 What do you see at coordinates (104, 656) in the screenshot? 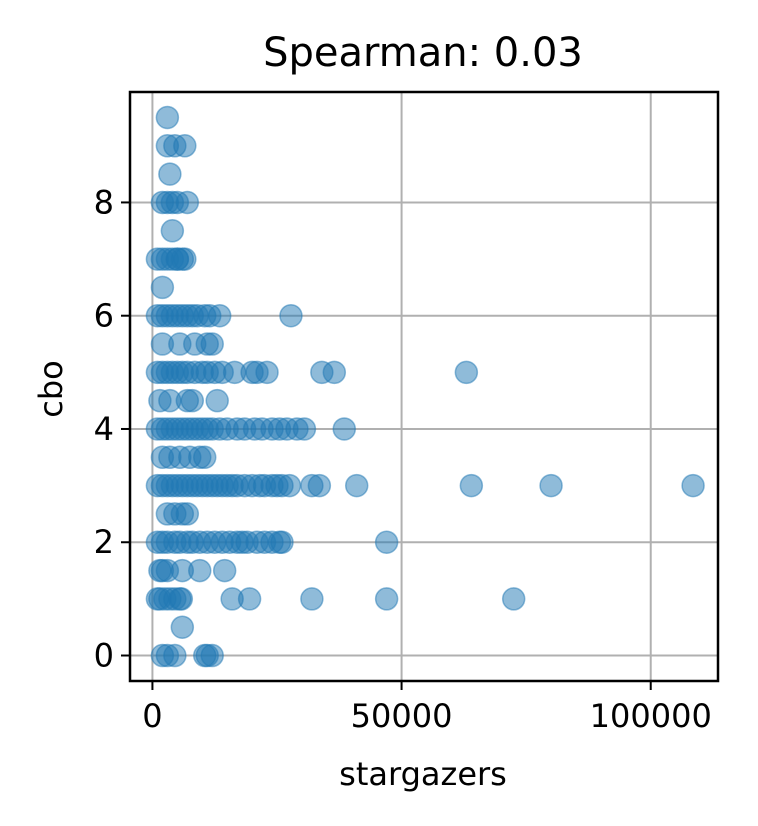
I see `y-tick-label: 0` at bounding box center [104, 656].